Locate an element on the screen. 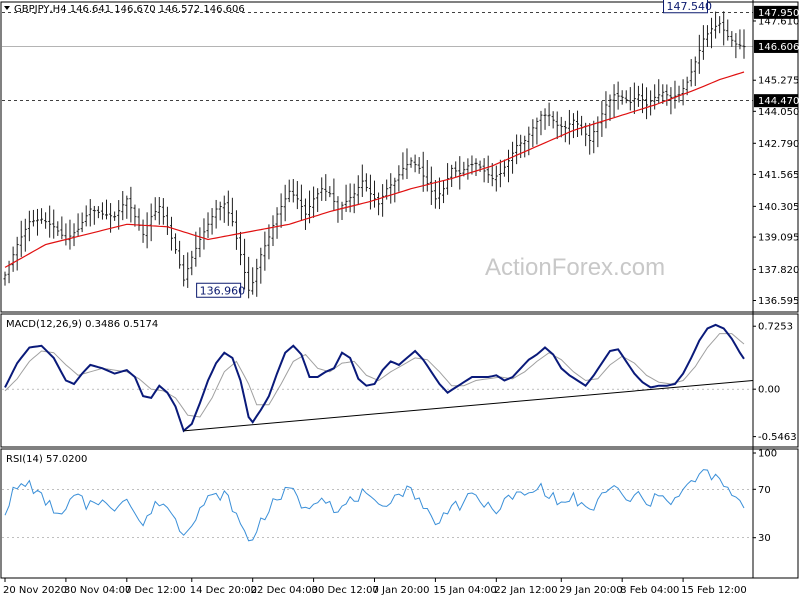 This screenshot has width=800, height=600. rsi-tick-label: 30 is located at coordinates (764, 538).